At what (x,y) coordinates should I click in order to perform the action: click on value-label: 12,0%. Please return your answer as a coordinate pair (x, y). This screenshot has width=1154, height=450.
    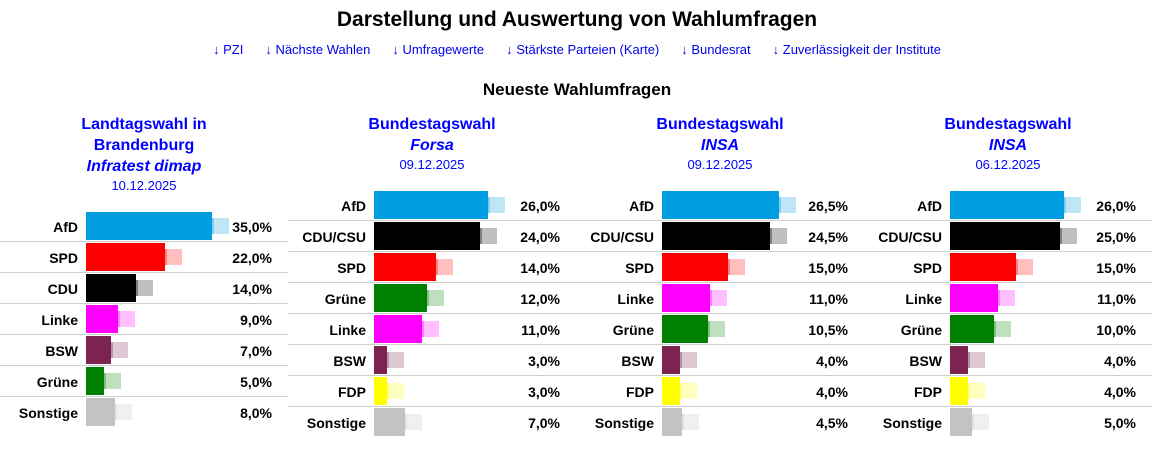
    Looking at the image, I should click on (540, 298).